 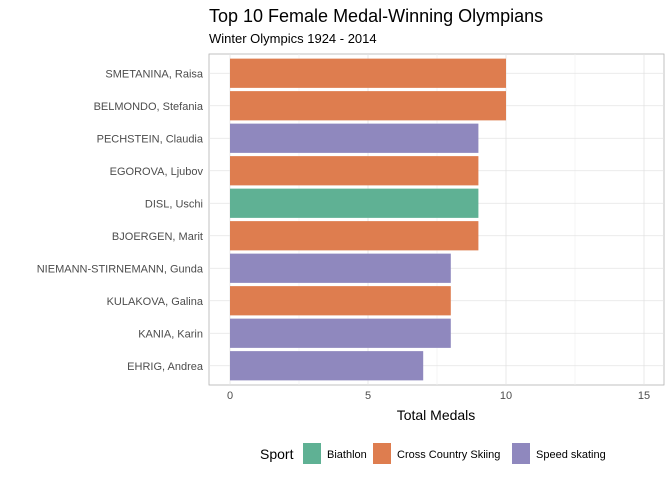 What do you see at coordinates (165, 367) in the screenshot?
I see `y-tick-label: EHRIG, Andrea` at bounding box center [165, 367].